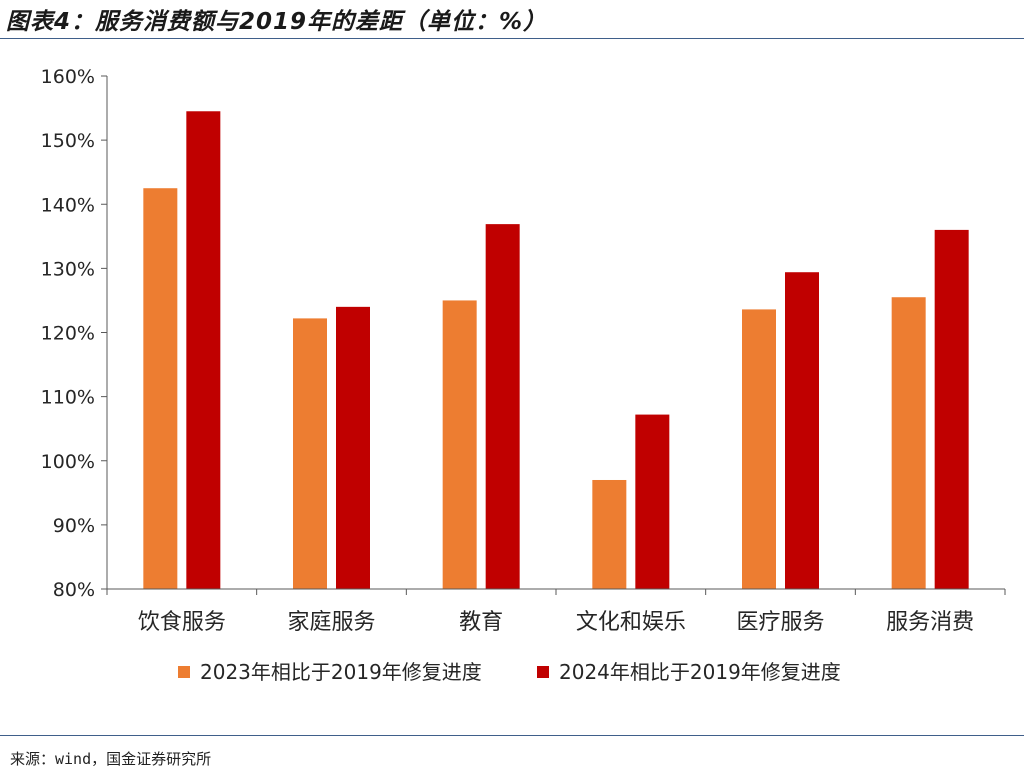  Describe the element at coordinates (512, 38) in the screenshot. I see `top-divider` at that location.